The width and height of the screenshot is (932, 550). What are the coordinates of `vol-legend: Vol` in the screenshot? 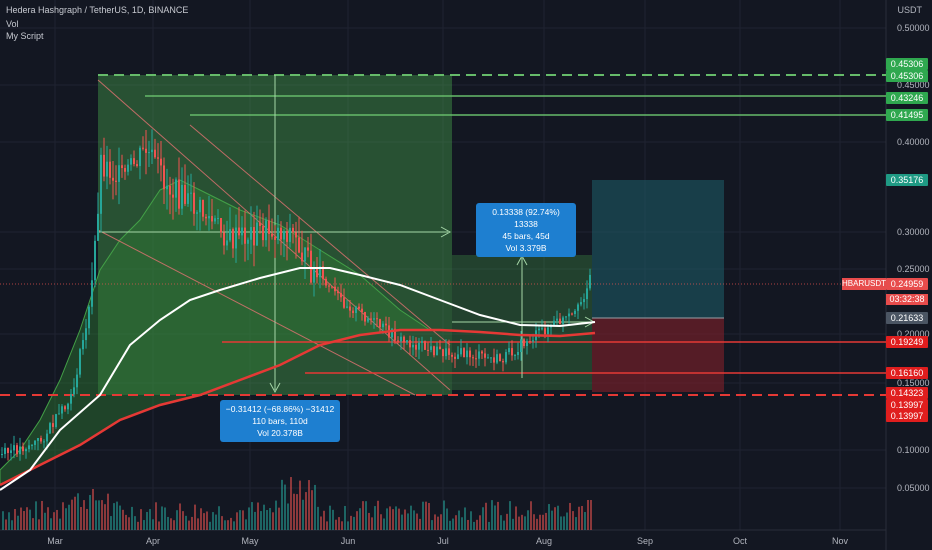 It's located at (12, 24).